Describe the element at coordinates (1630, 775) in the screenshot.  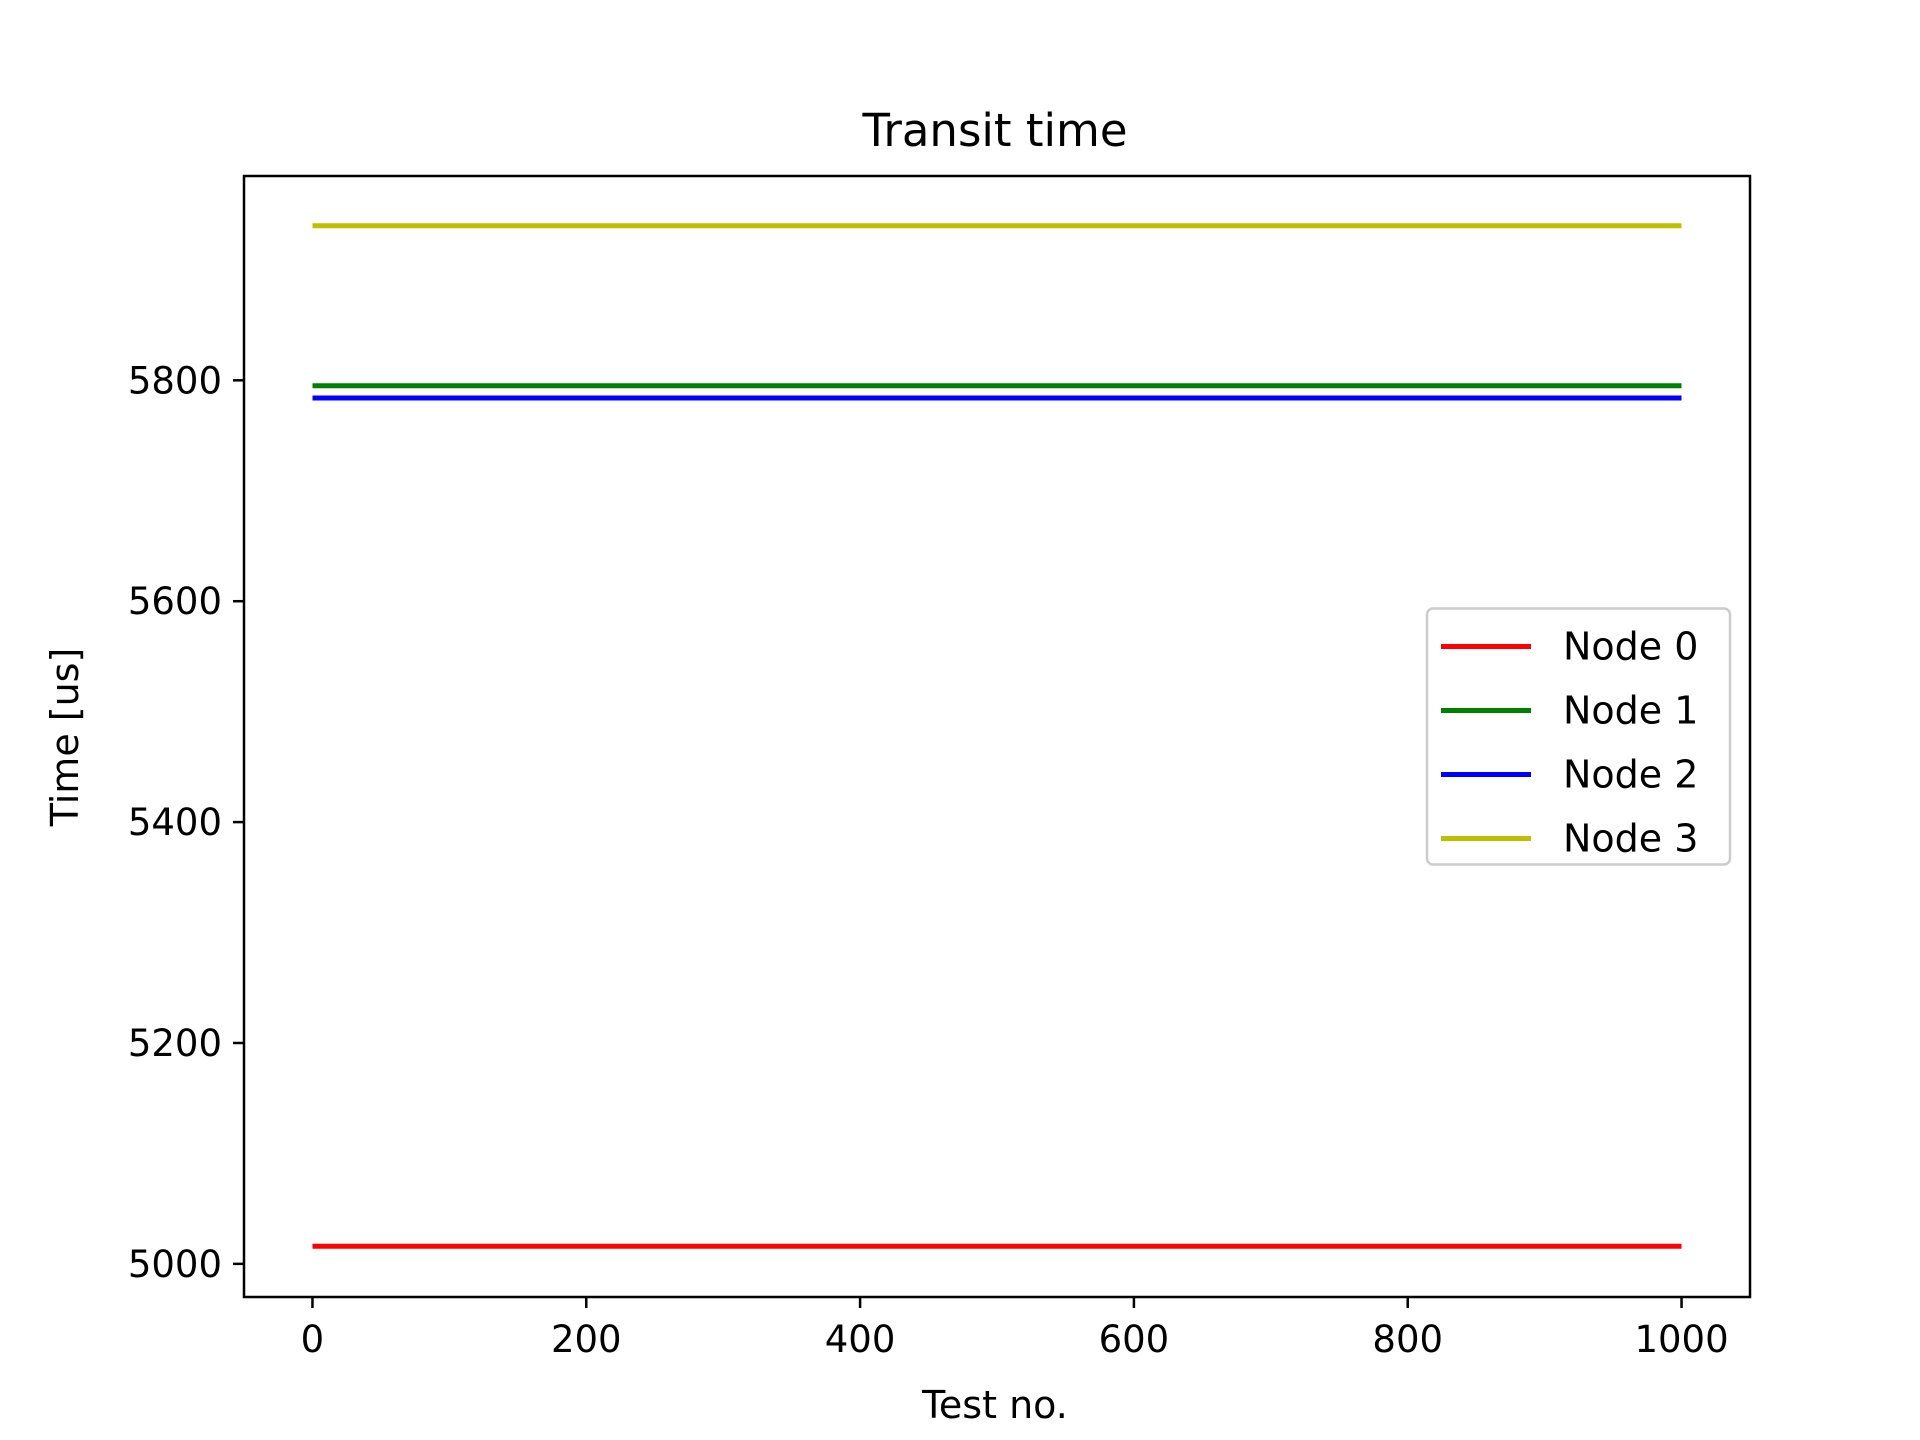
I see `legend-label-node-2: Node 2` at that location.